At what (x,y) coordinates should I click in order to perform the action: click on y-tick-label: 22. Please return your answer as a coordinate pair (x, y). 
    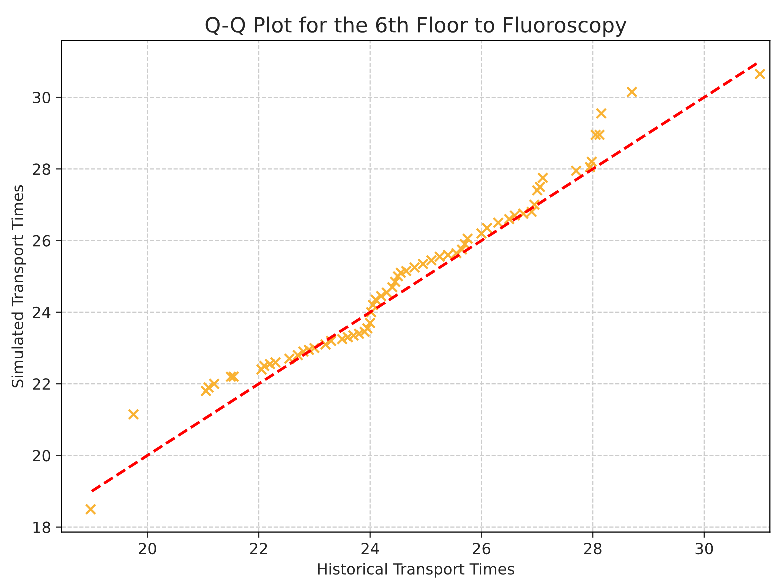
    Looking at the image, I should click on (41, 384).